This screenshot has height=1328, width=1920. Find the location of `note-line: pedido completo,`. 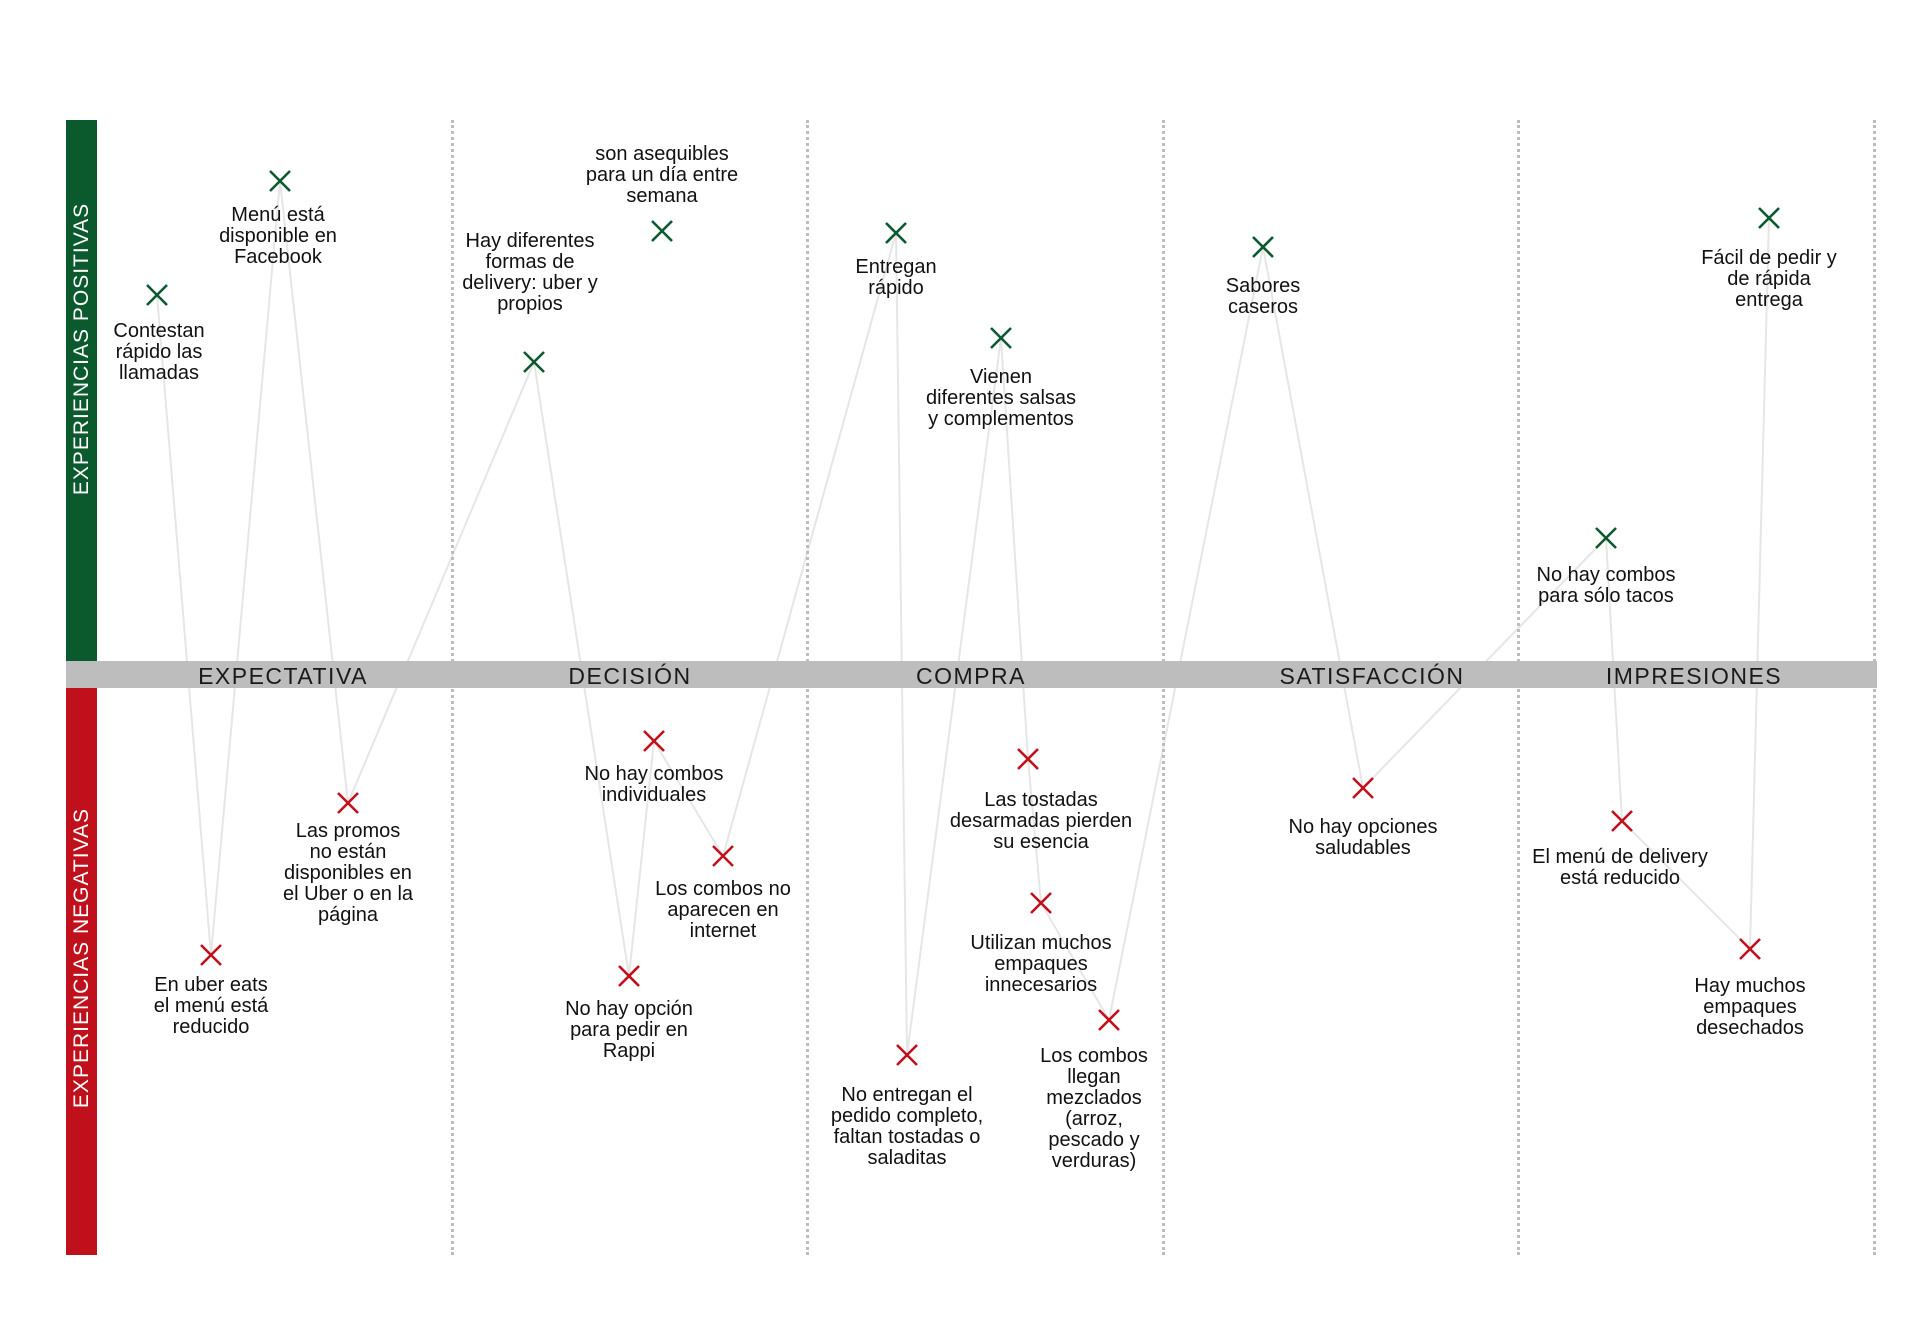

note-line: pedido completo, is located at coordinates (907, 1116).